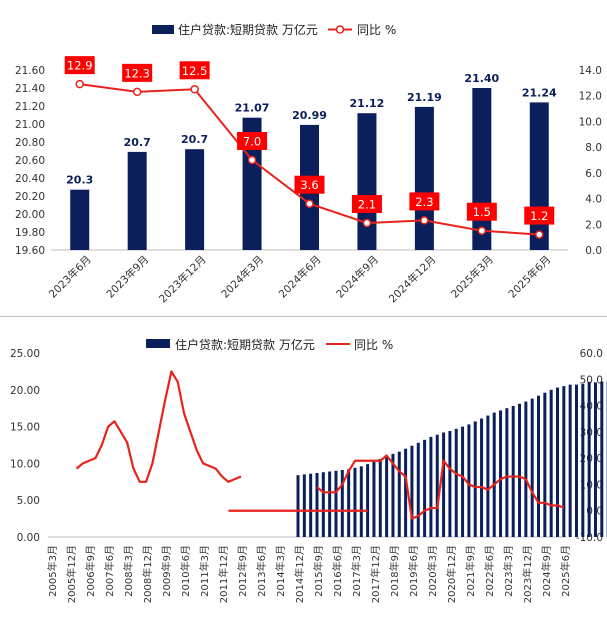 The height and width of the screenshot is (618, 607). What do you see at coordinates (593, 200) in the screenshot?
I see `y-right-tick-label: 4.0` at bounding box center [593, 200].